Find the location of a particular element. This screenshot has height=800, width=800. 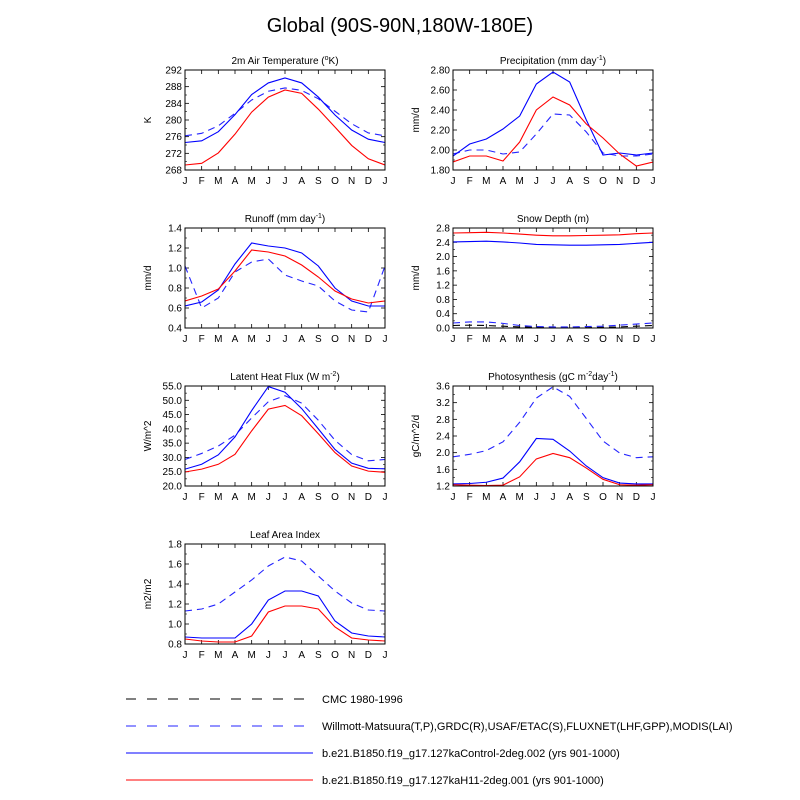

y-tick-label: 276 is located at coordinates (173, 137).